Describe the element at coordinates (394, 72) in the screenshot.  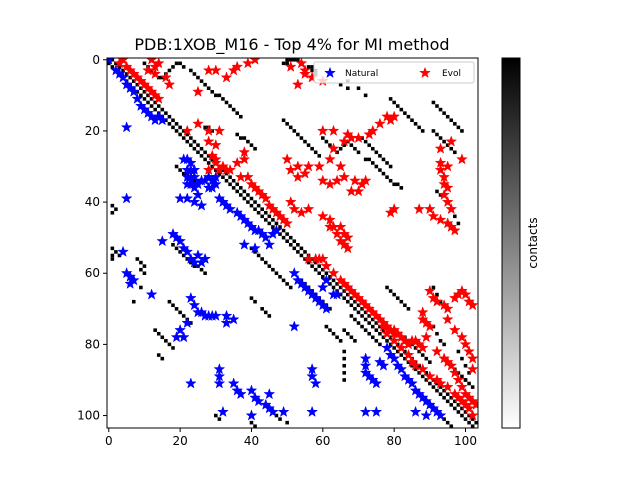
I see `legend: Natural Evol` at that location.